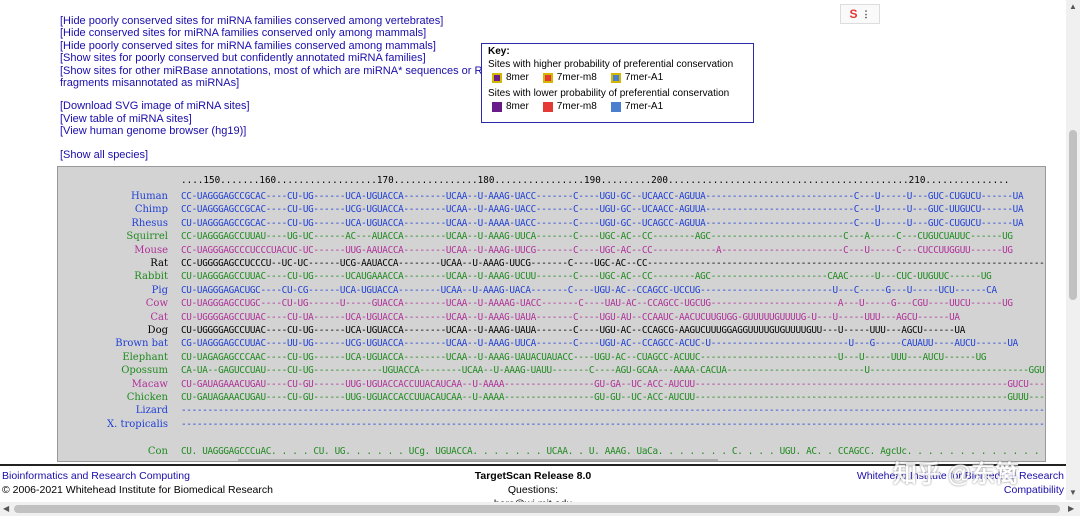  I want to click on key-lower-row: 8mer 7mer-m8 7mer-A1, so click(619, 106).